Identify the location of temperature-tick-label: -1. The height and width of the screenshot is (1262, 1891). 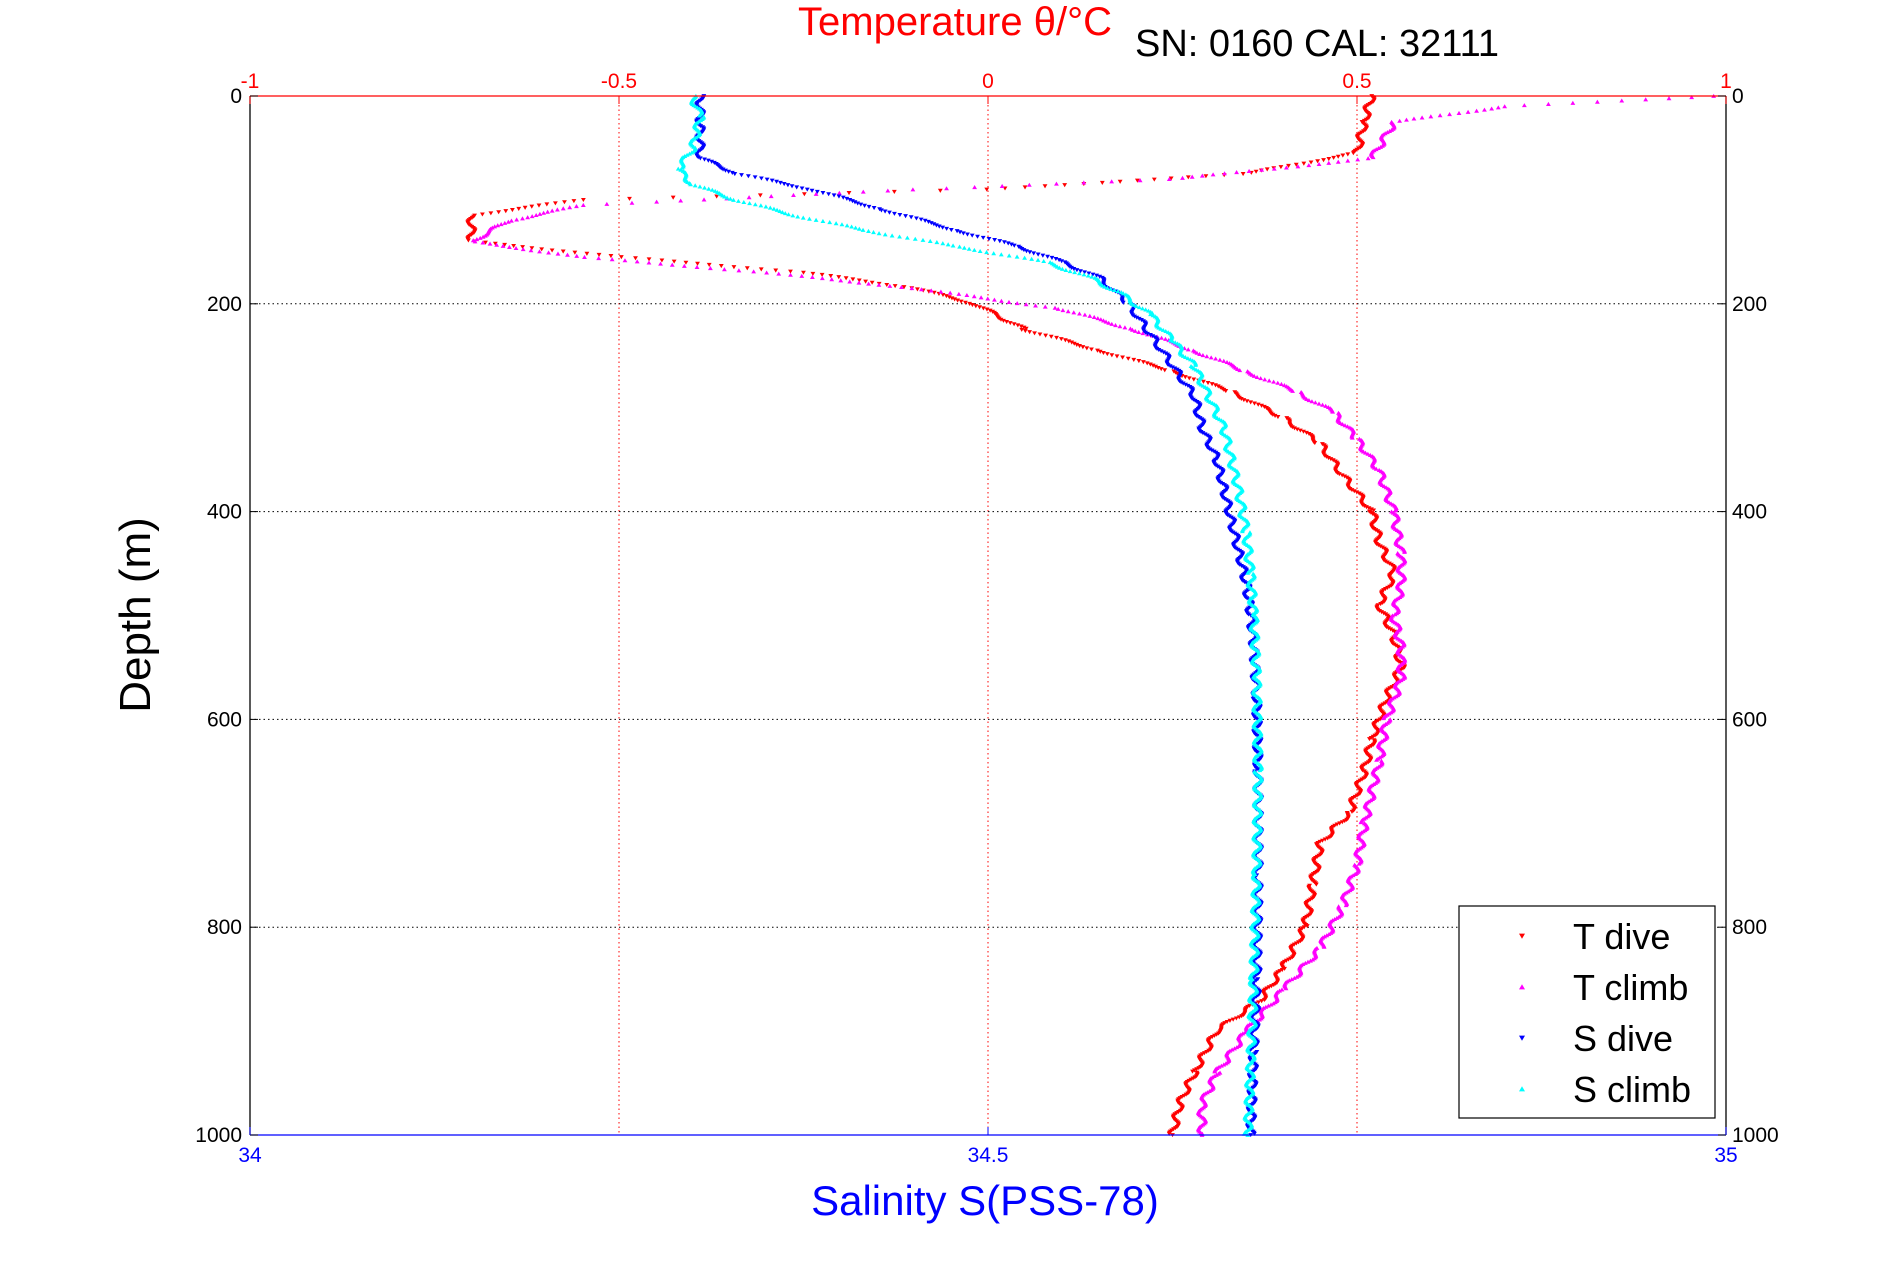
(250, 81).